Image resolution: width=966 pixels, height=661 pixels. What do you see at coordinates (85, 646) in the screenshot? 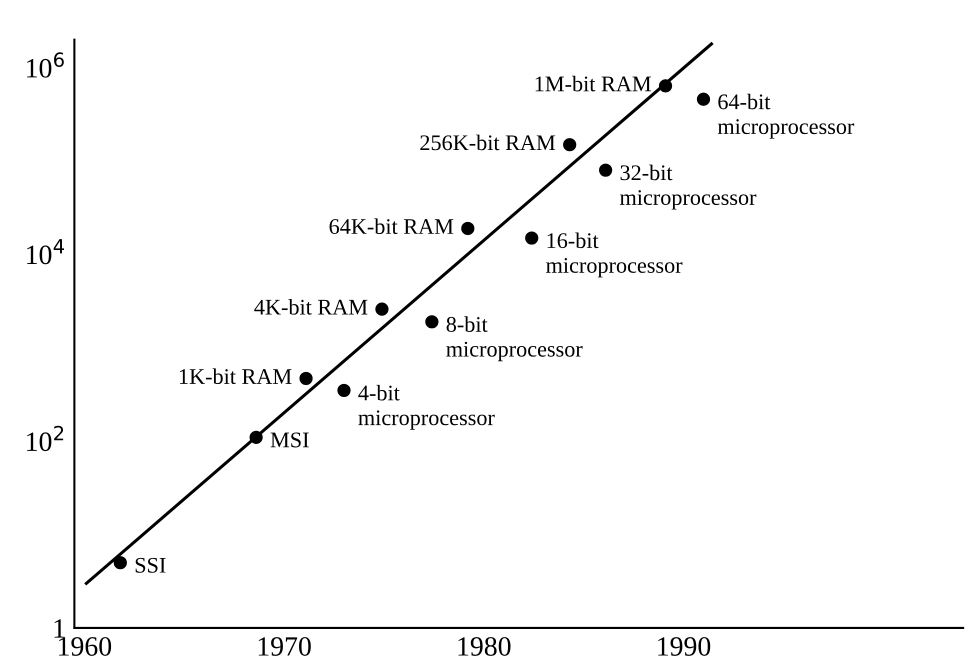
I see `x-tick-label: 1960` at bounding box center [85, 646].